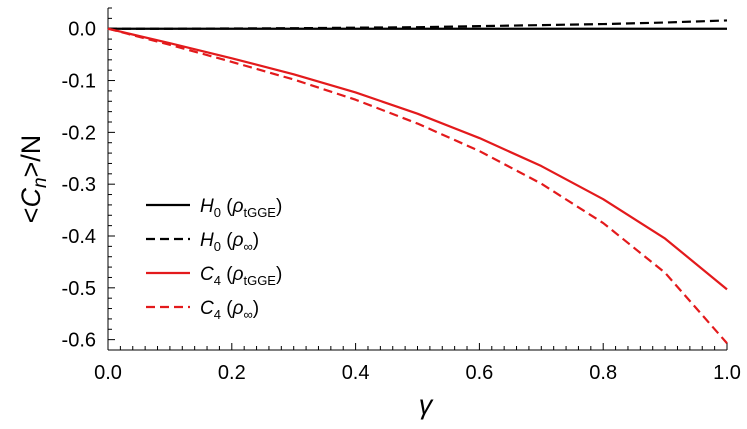 Image resolution: width=747 pixels, height=429 pixels. Describe the element at coordinates (79, 237) in the screenshot. I see `y-tick-label: -0.4` at that location.